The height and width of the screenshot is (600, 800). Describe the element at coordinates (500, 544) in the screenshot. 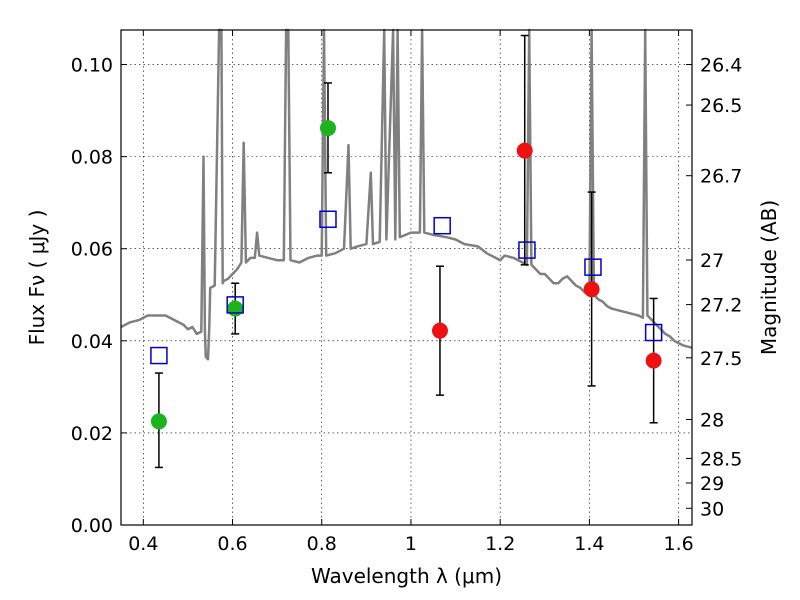

I see `x-tick-label: 1.2` at that location.